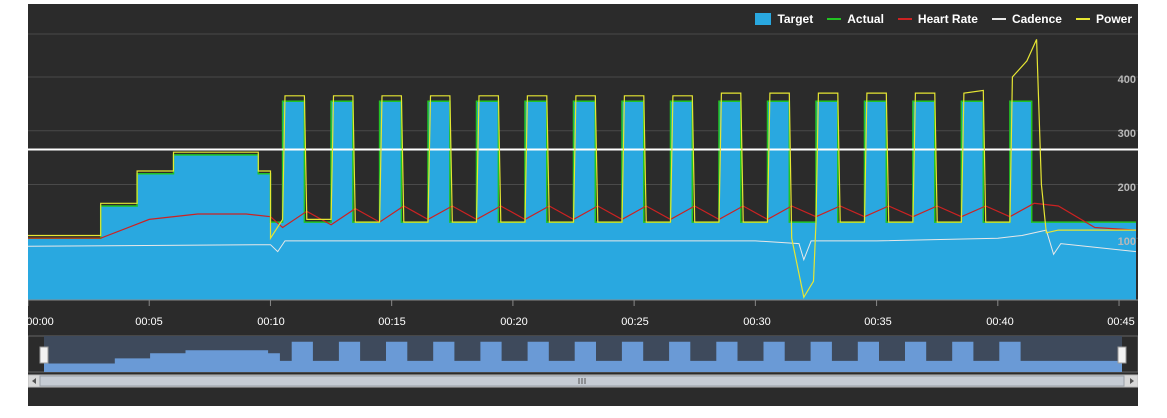  What do you see at coordinates (1126, 188) in the screenshot?
I see `y-tick-200: 200` at bounding box center [1126, 188].